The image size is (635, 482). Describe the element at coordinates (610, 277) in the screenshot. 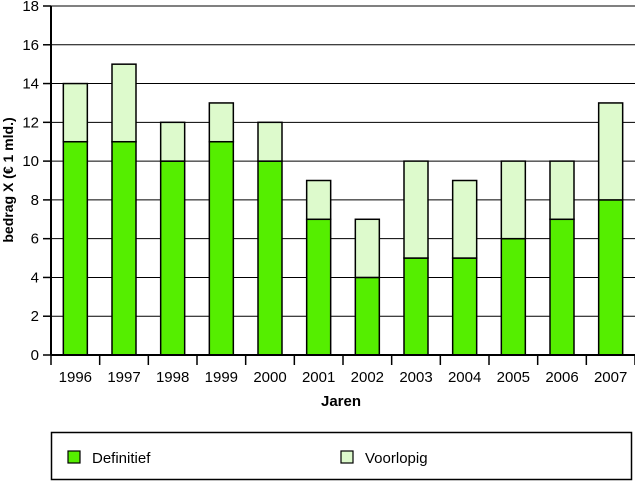

I see `bar-definitief-2007` at that location.